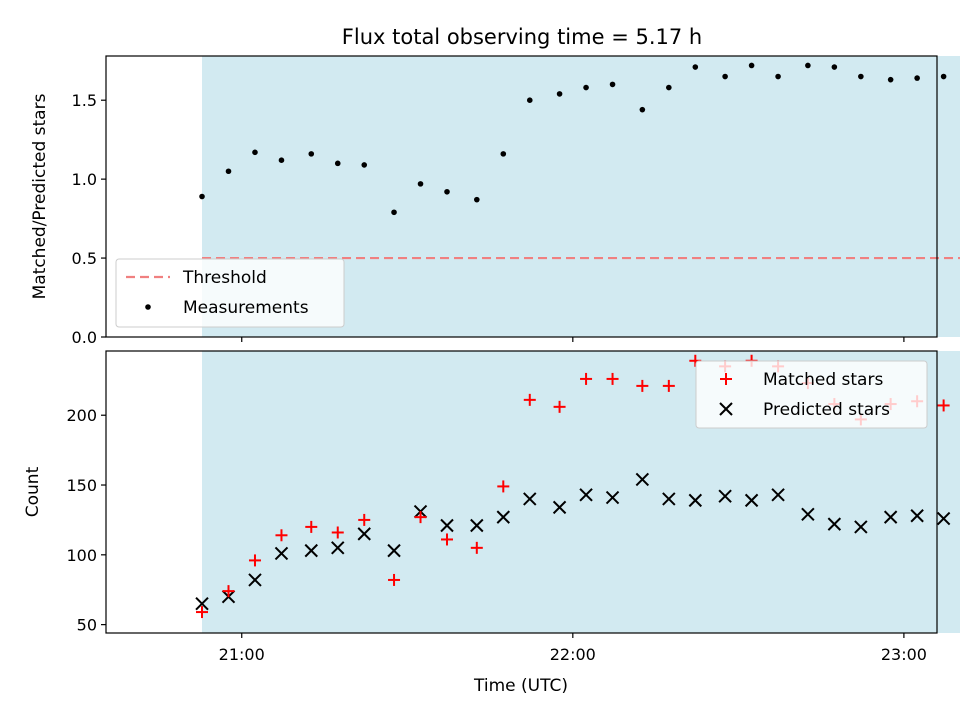 The height and width of the screenshot is (720, 960). Describe the element at coordinates (87, 625) in the screenshot. I see `y-tick-label: 50` at that location.